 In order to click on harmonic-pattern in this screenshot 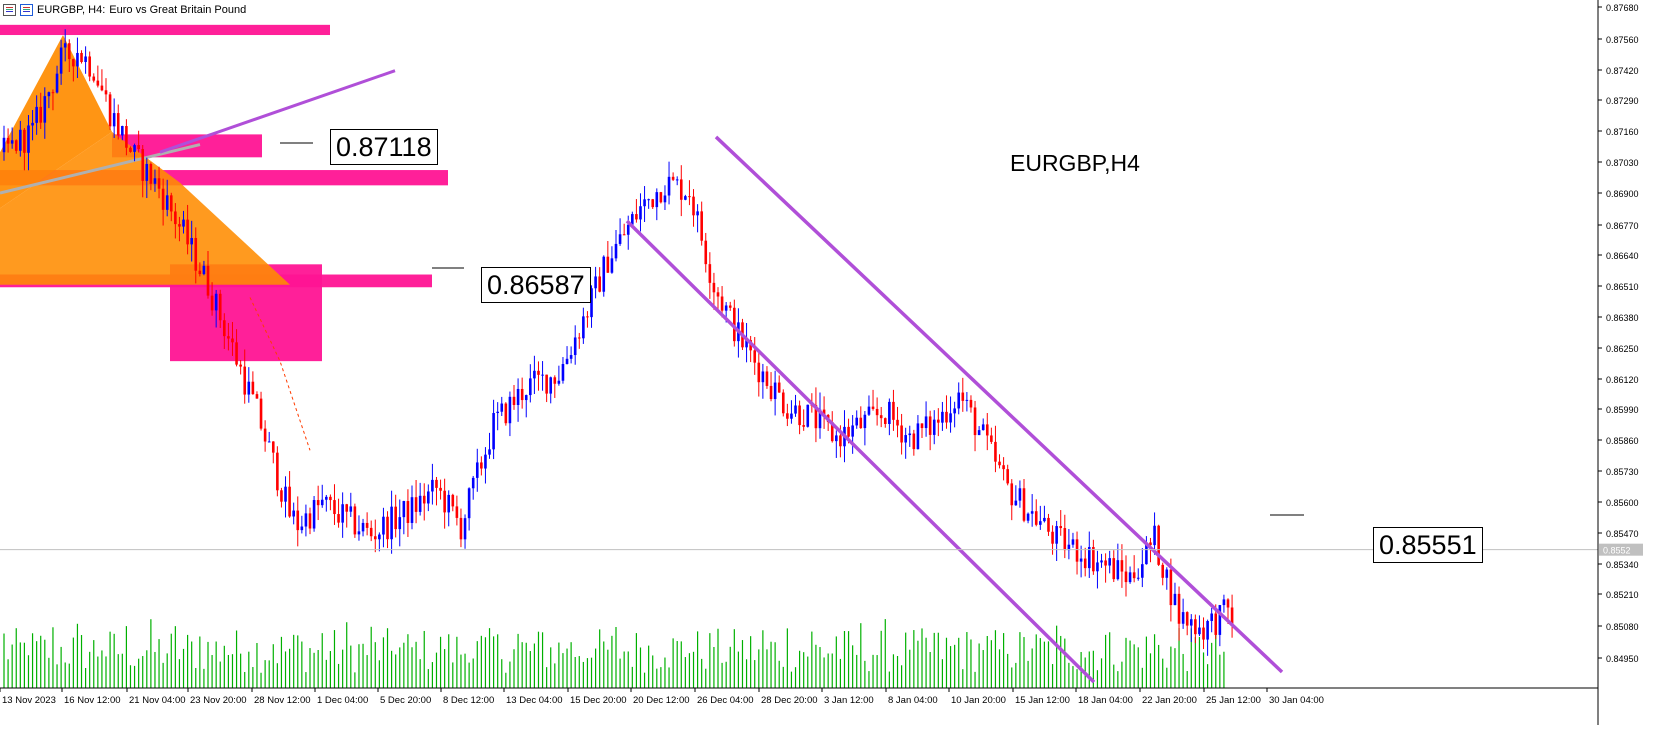, I will do `click(198, 243)`.